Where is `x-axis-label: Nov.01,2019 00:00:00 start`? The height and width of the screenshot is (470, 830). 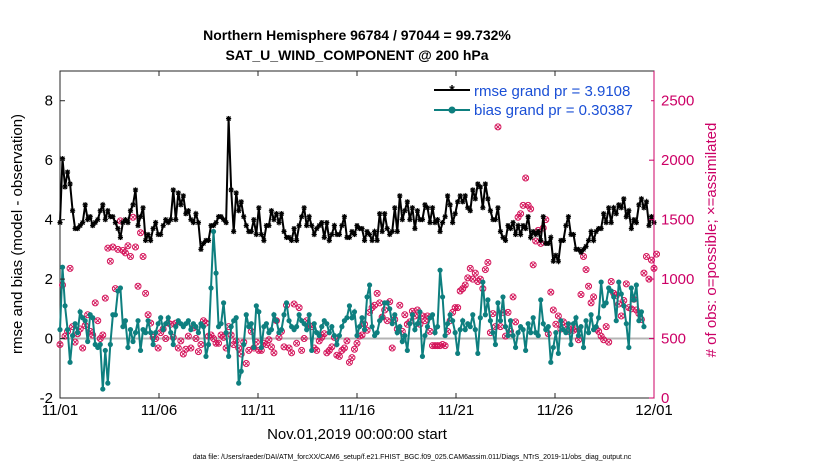
x-axis-label: Nov.01,2019 00:00:00 start is located at coordinates (357, 434).